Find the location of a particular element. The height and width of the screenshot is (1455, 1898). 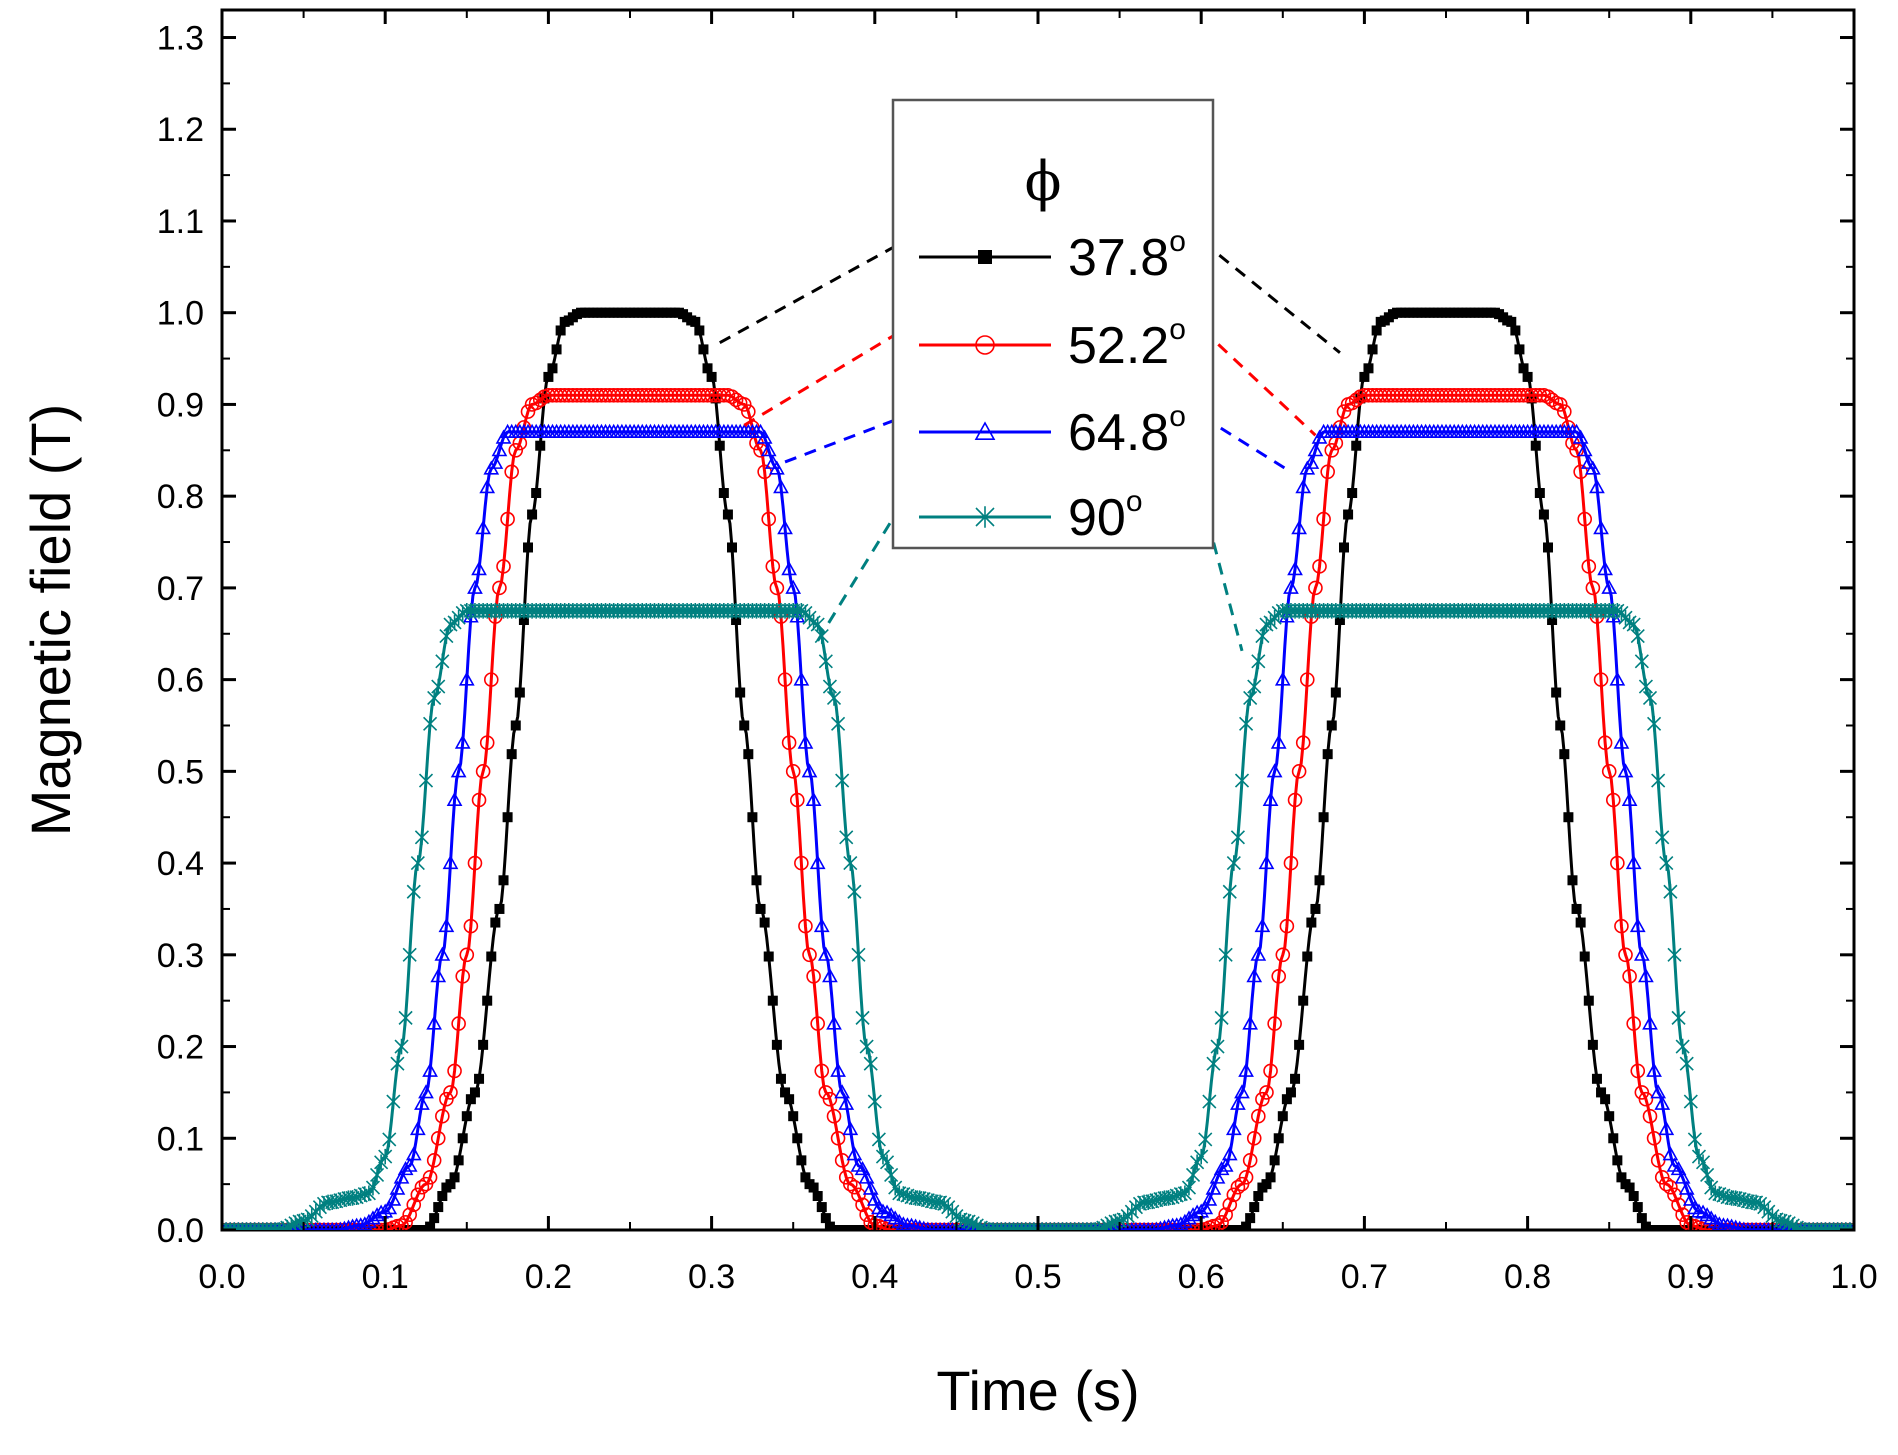

legend-marker is located at coordinates (985, 517).